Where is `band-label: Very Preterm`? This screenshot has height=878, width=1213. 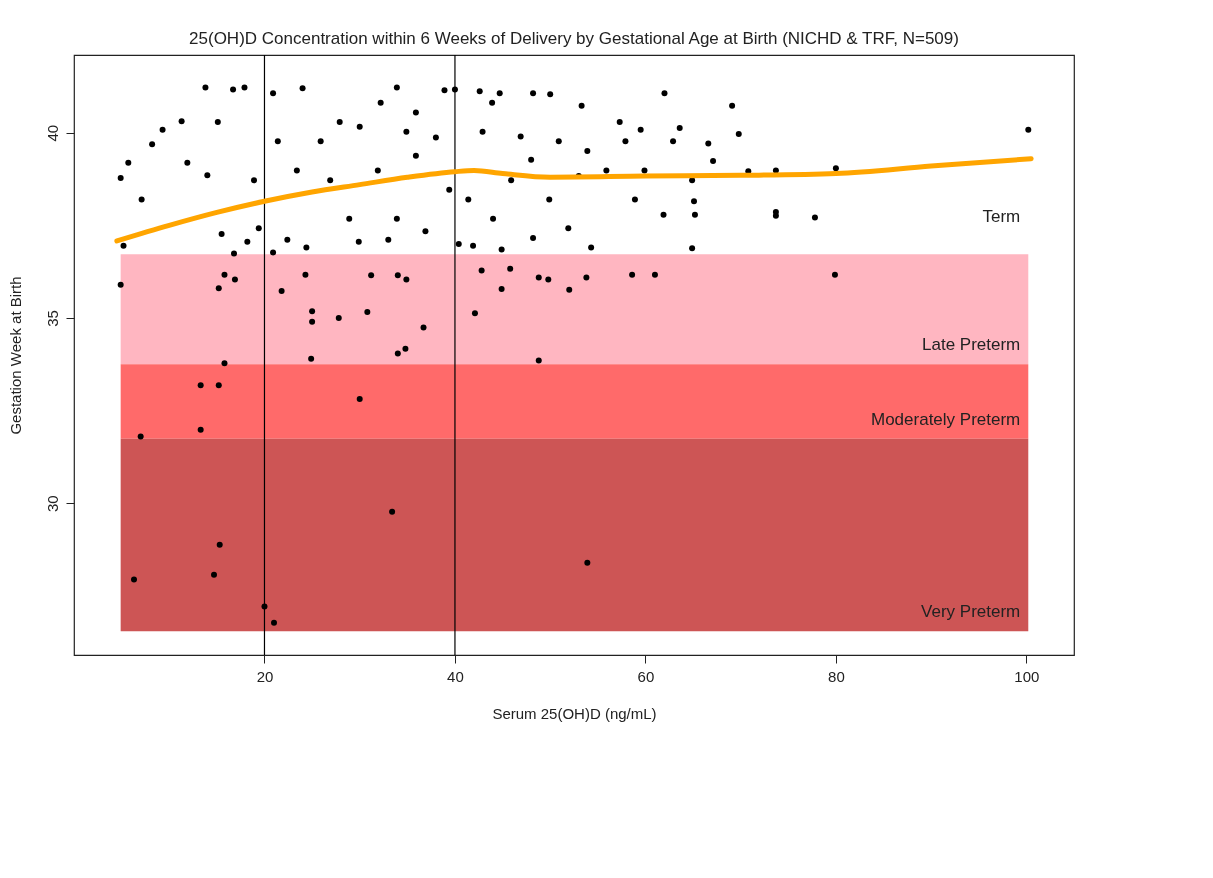 band-label: Very Preterm is located at coordinates (971, 612).